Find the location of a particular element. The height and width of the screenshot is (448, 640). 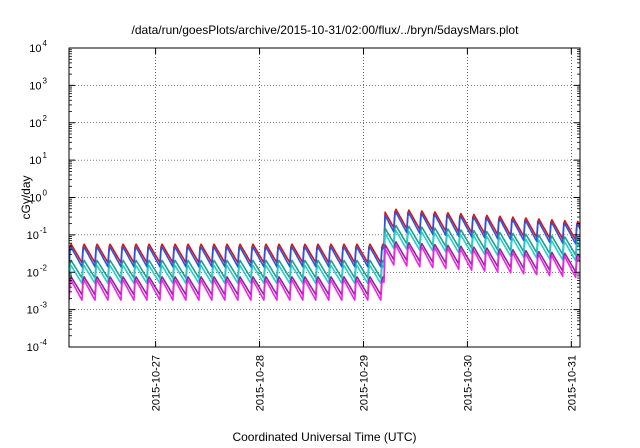

x-tick-label: 2015-10-30 is located at coordinates (468, 383).